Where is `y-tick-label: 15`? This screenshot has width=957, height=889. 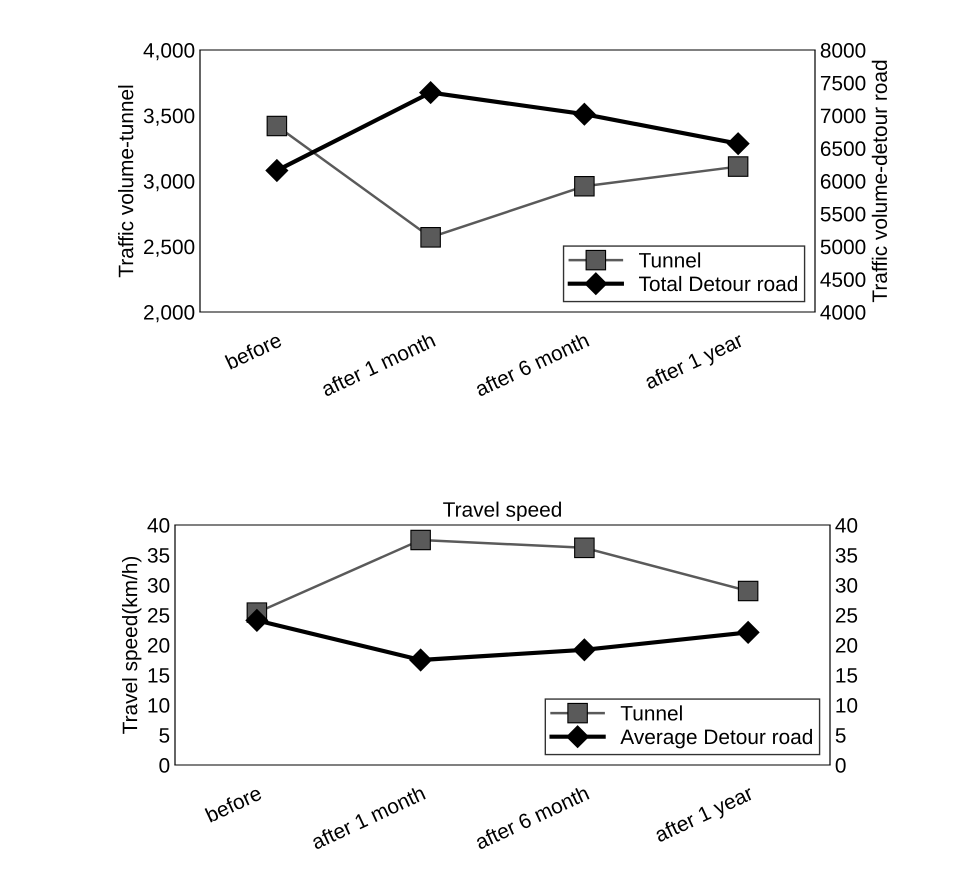
y-tick-label: 15 is located at coordinates (159, 675).